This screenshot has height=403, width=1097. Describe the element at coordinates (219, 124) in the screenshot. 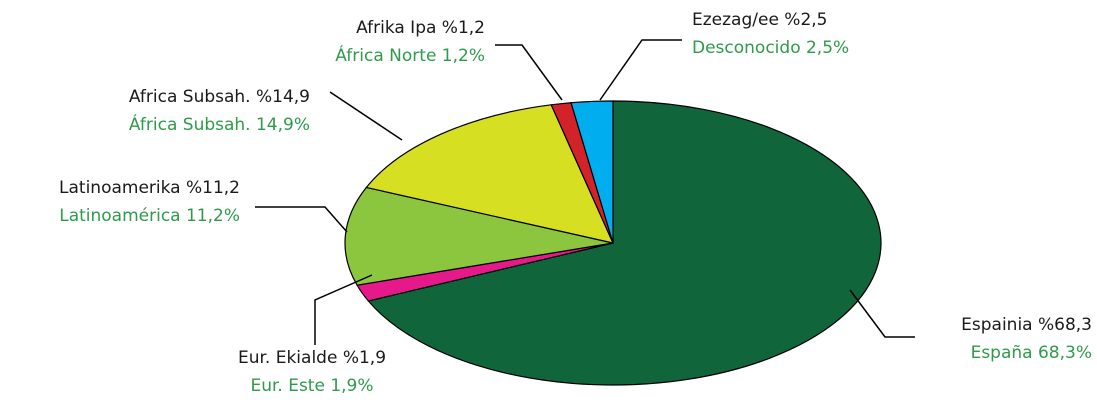

I see `slice-label-es: África Subsah. 14,9%` at that location.